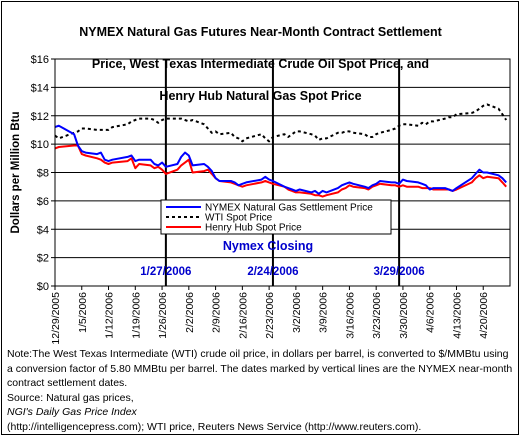 This screenshot has height=437, width=521. I want to click on y-axis-title: Dollars per Million Btu, so click(16, 172).